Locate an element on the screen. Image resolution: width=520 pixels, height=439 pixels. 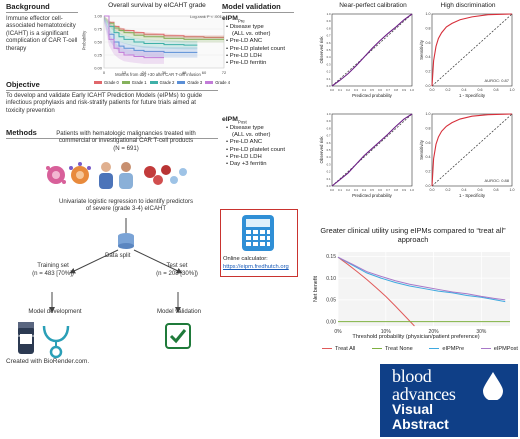
y-tick: 0.5 is located at coordinates (329, 150).